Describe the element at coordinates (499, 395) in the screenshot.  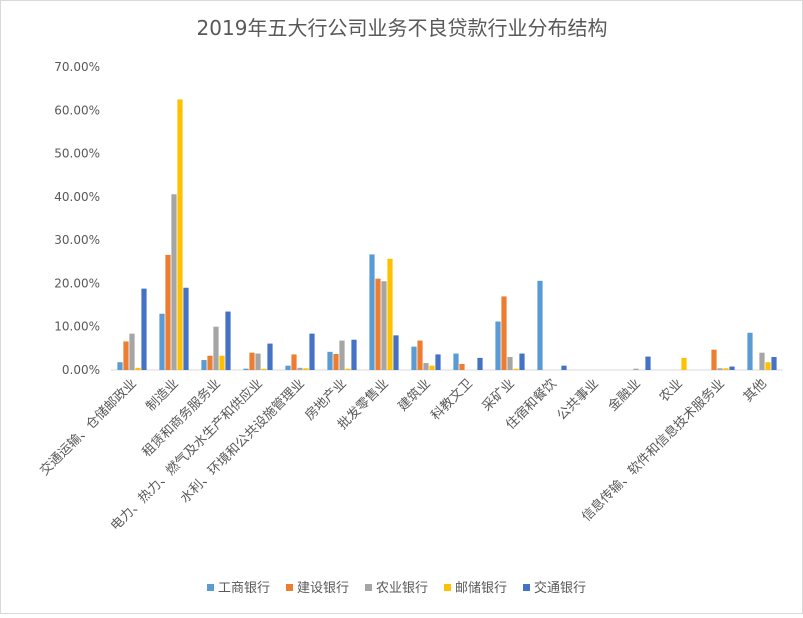
I see `x-tick-label: 采矿业` at that location.